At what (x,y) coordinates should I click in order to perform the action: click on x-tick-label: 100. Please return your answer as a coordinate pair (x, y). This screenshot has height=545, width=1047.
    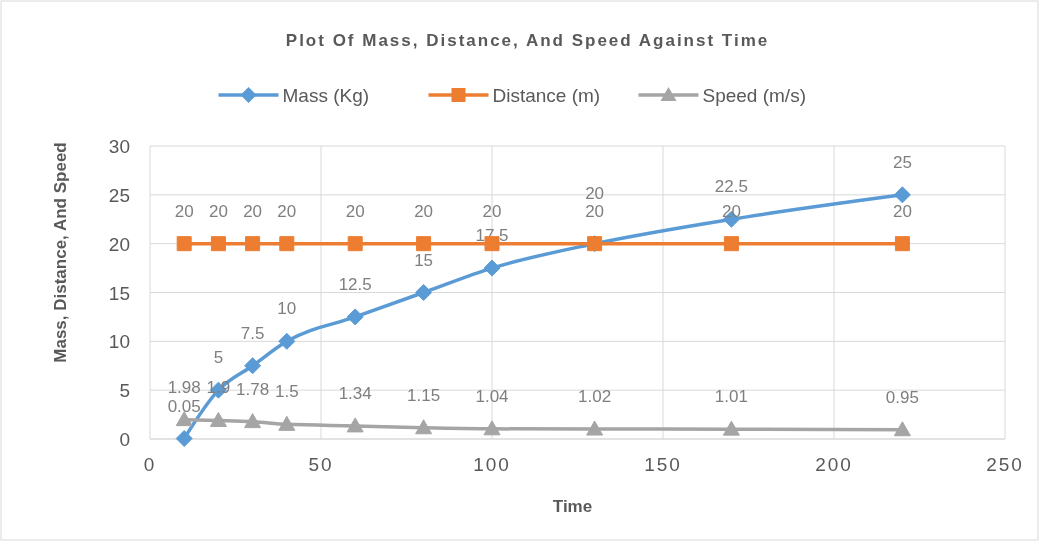
    Looking at the image, I should click on (492, 464).